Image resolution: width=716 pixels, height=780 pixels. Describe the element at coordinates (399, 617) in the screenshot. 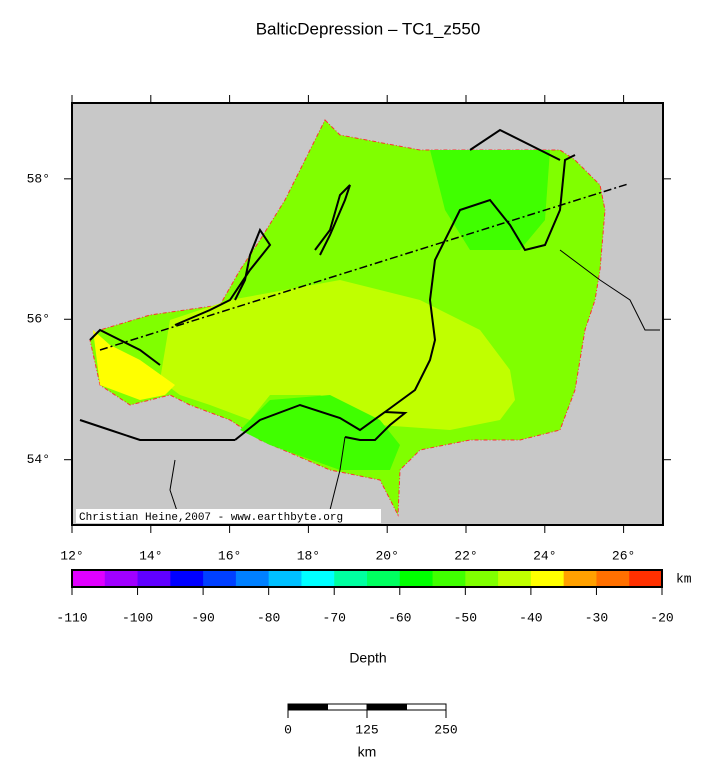

I see `colorbar-tick-label: -60` at that location.